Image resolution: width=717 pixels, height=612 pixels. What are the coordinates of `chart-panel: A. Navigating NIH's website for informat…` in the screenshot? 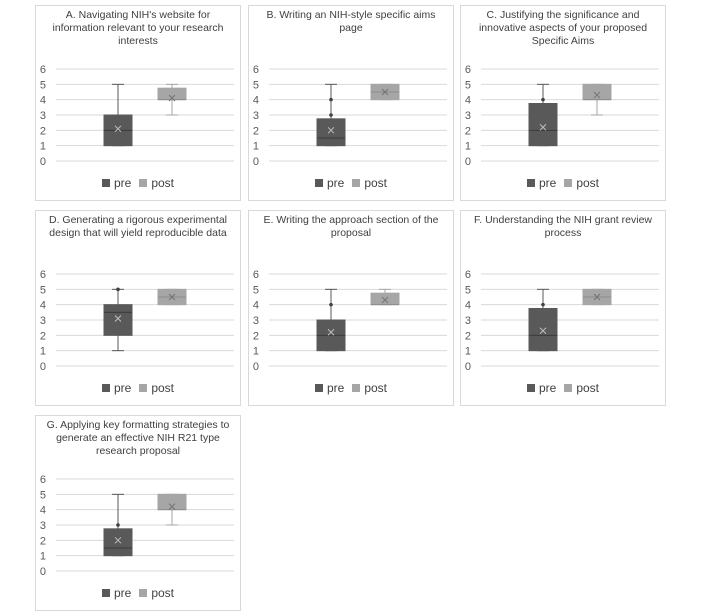 It's located at (138, 103).